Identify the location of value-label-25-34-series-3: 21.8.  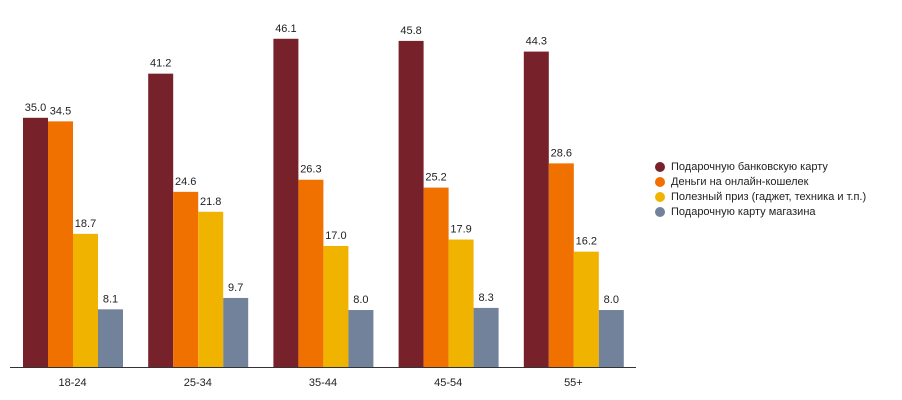
(210, 202).